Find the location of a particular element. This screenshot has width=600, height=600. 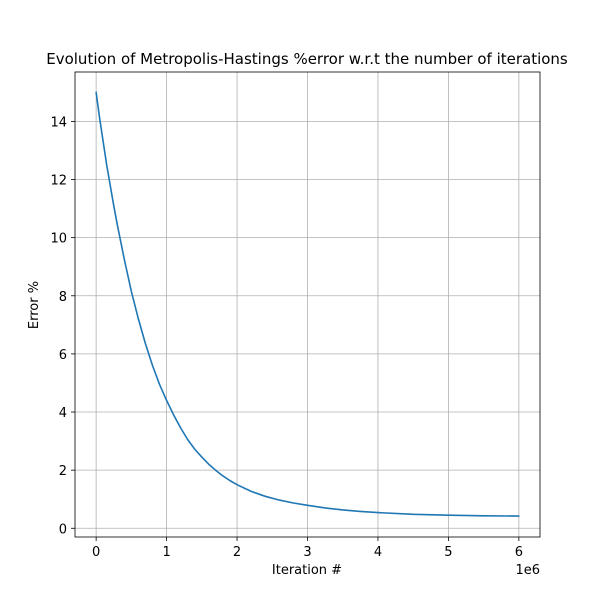

x-axis-ticks: 0 1 2 3 4 5 6 is located at coordinates (307, 548).